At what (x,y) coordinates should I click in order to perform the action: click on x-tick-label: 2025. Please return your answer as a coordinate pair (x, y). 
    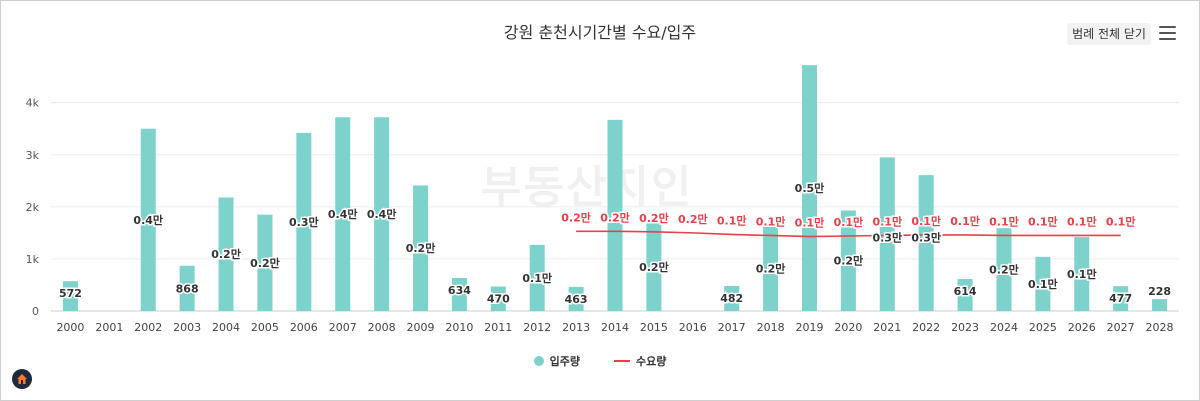
    Looking at the image, I should click on (1043, 327).